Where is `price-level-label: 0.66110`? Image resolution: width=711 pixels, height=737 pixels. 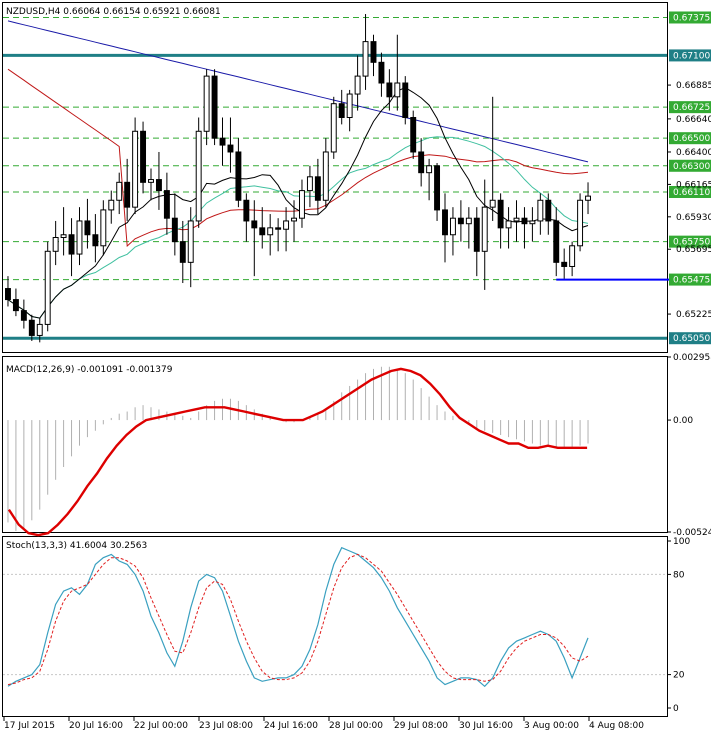 price-level-label: 0.66110 is located at coordinates (691, 193).